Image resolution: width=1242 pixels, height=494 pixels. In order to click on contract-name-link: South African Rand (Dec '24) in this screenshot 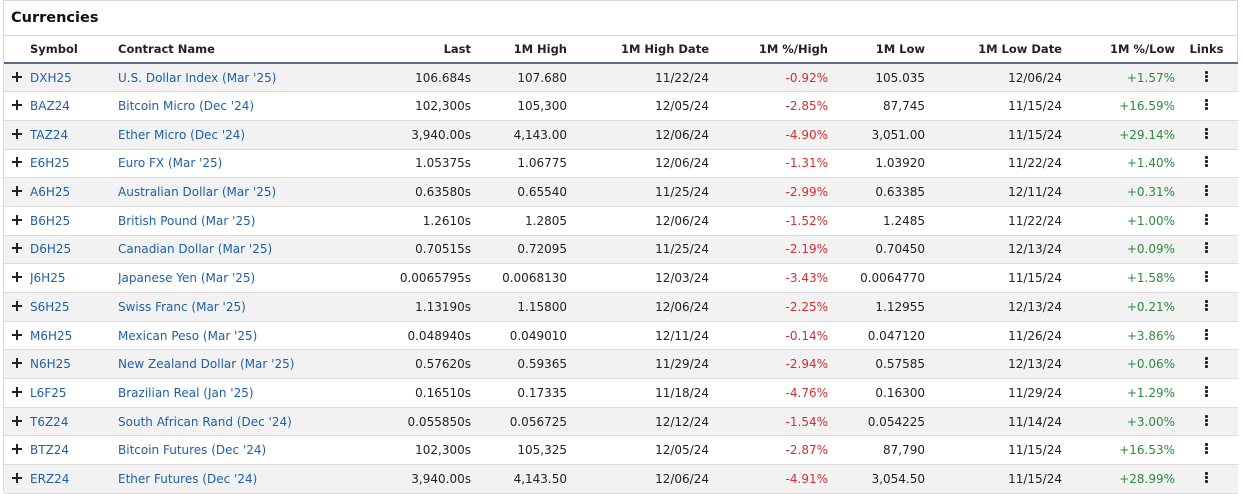, I will do `click(205, 421)`.